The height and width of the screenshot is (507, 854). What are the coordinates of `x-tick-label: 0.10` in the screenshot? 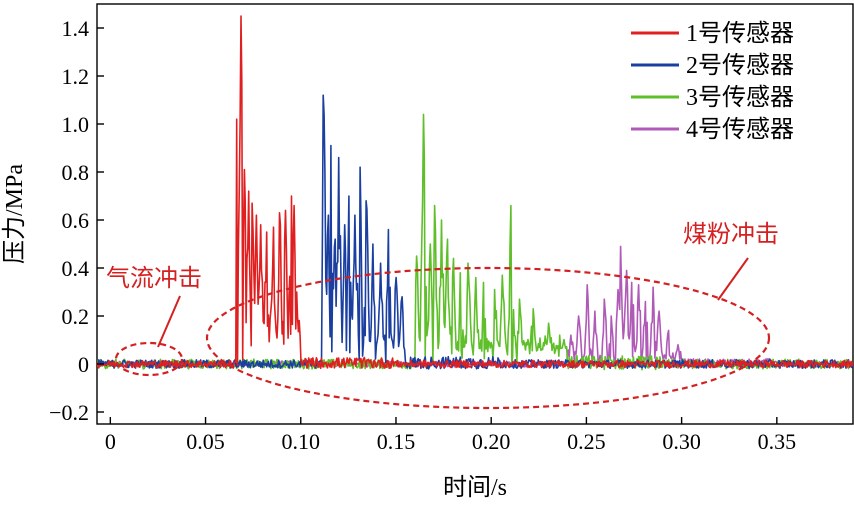 It's located at (301, 441).